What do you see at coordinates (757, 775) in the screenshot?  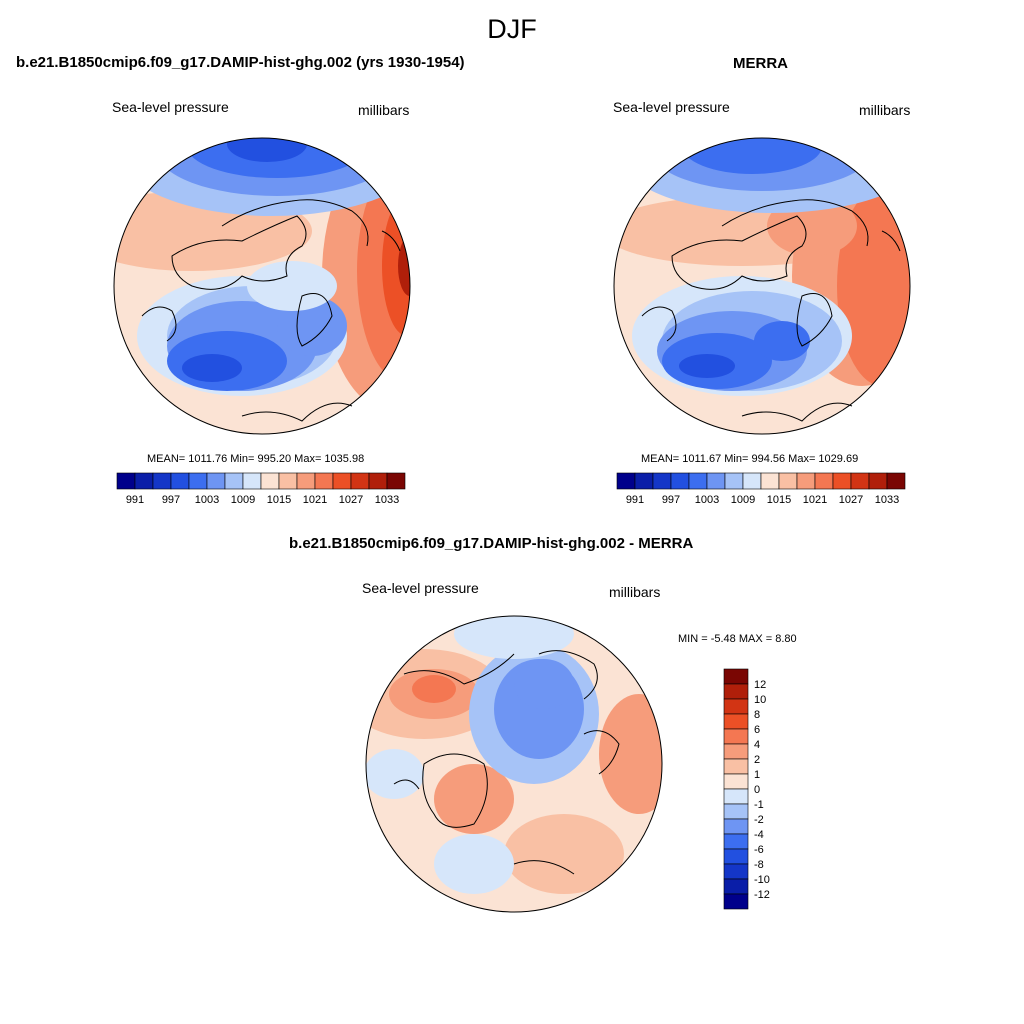 I see `colorbar-diff-tick-label: 1` at bounding box center [757, 775].